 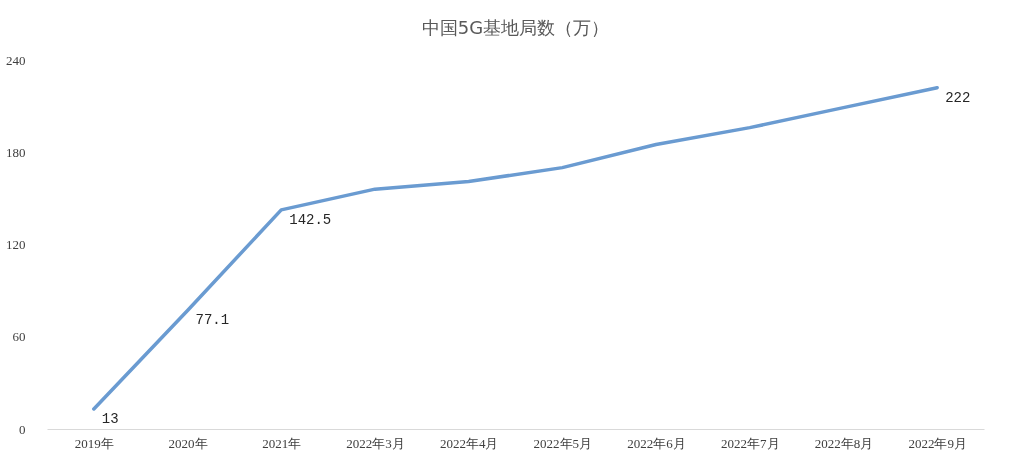 I want to click on chart-title: 中国5G基地局数（万）, so click(x=515, y=27).